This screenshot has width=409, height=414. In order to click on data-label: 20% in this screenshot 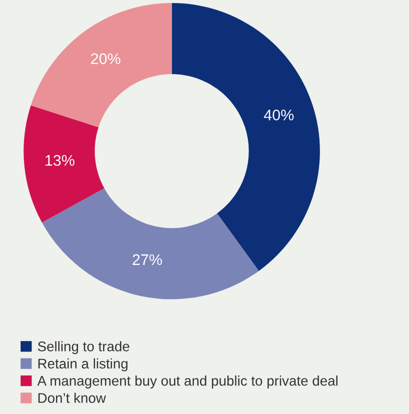, I will do `click(105, 58)`.